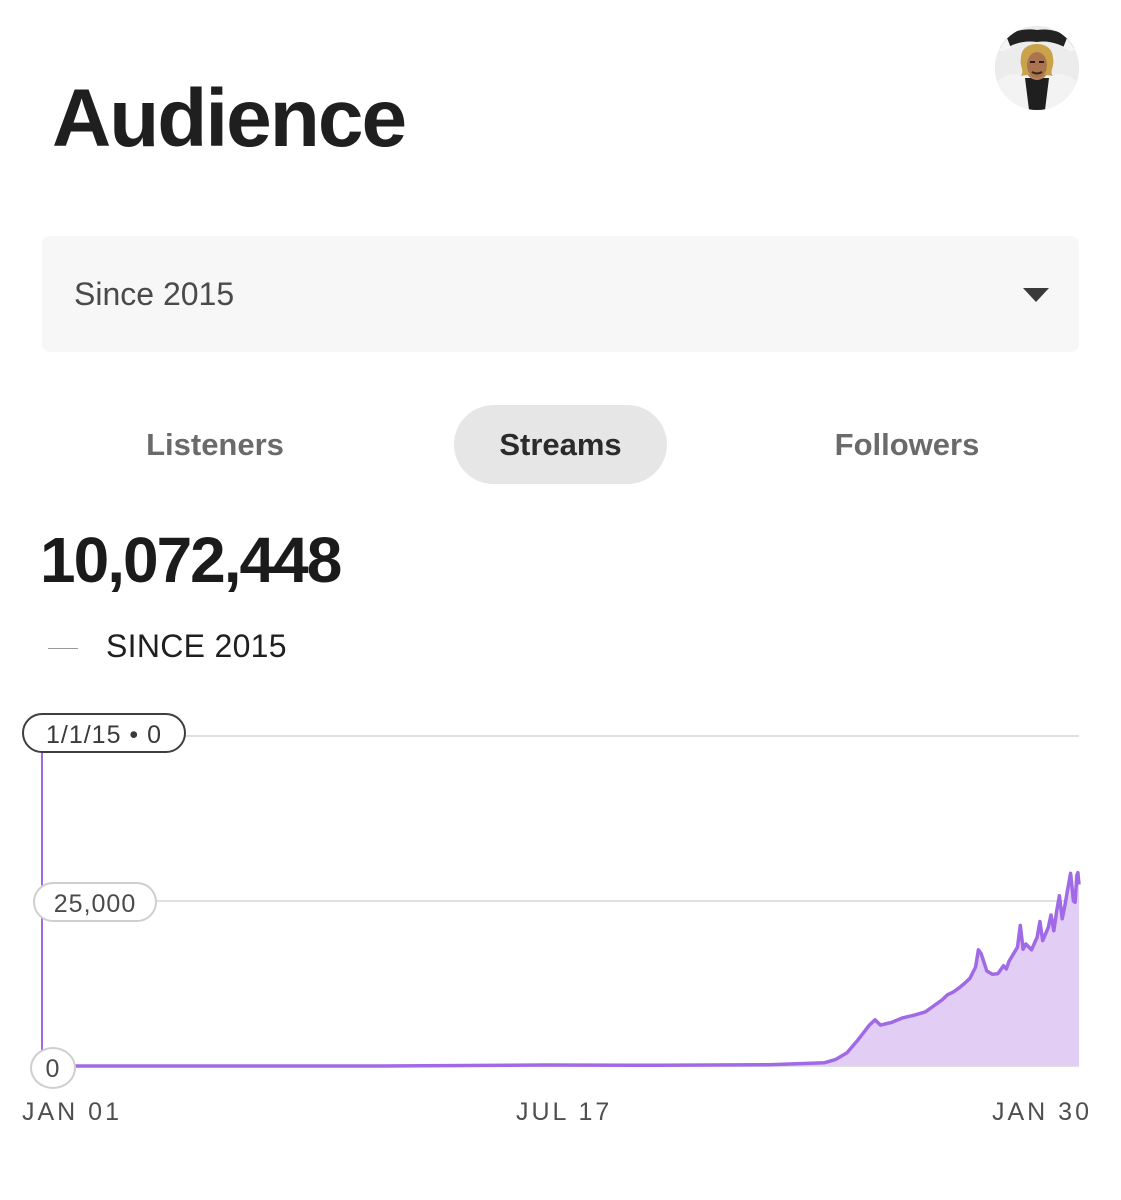  What do you see at coordinates (53, 1068) in the screenshot?
I see `y-tick-label-0: 0` at bounding box center [53, 1068].